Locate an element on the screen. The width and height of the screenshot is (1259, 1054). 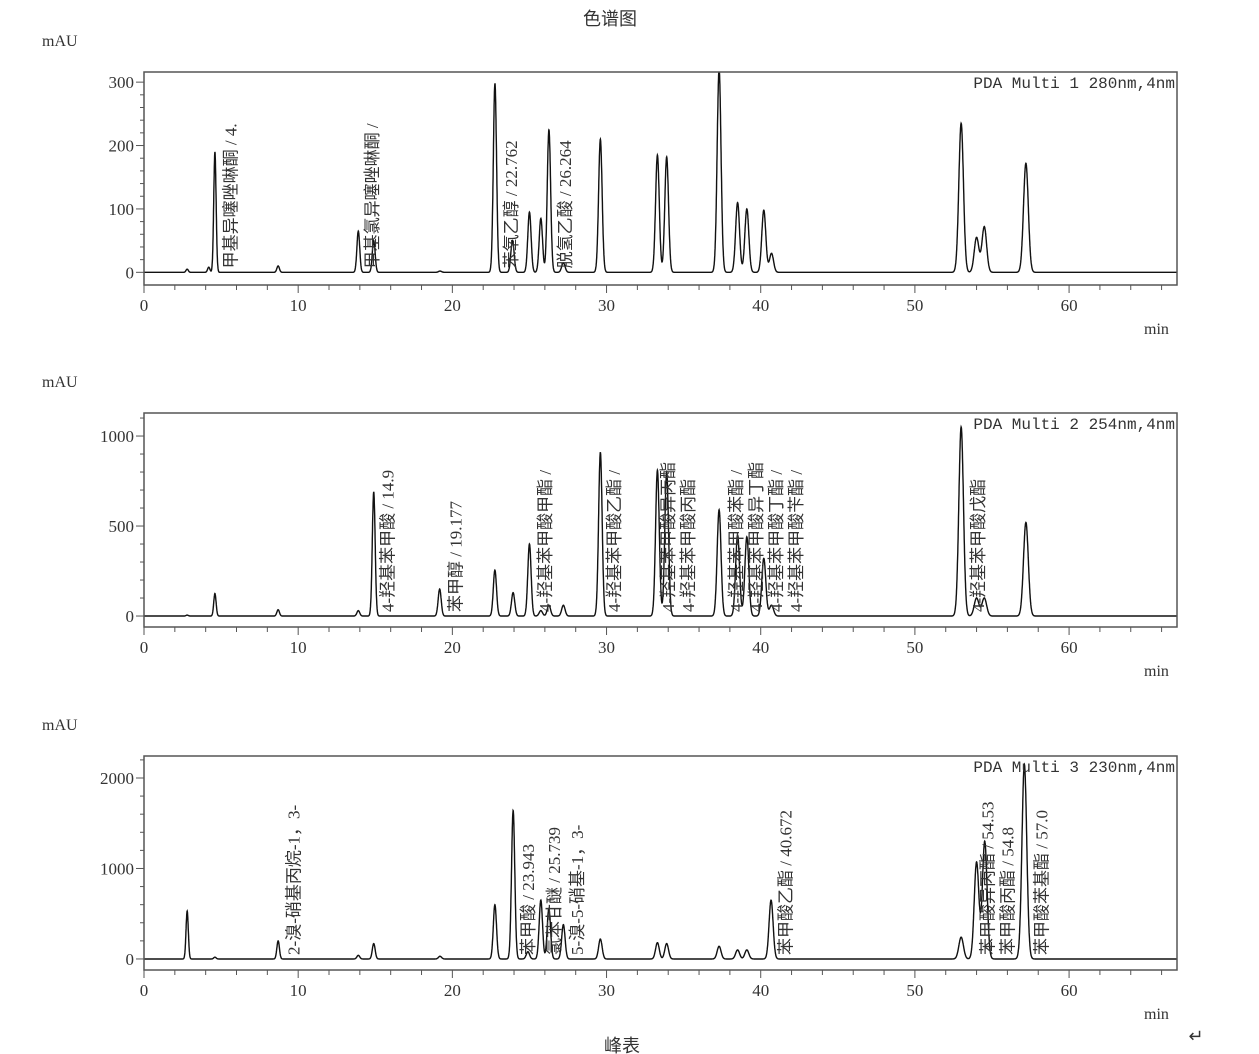
peak-annotation: 苯甲酸苯基酯 / 57.0 is located at coordinates (1041, 882).